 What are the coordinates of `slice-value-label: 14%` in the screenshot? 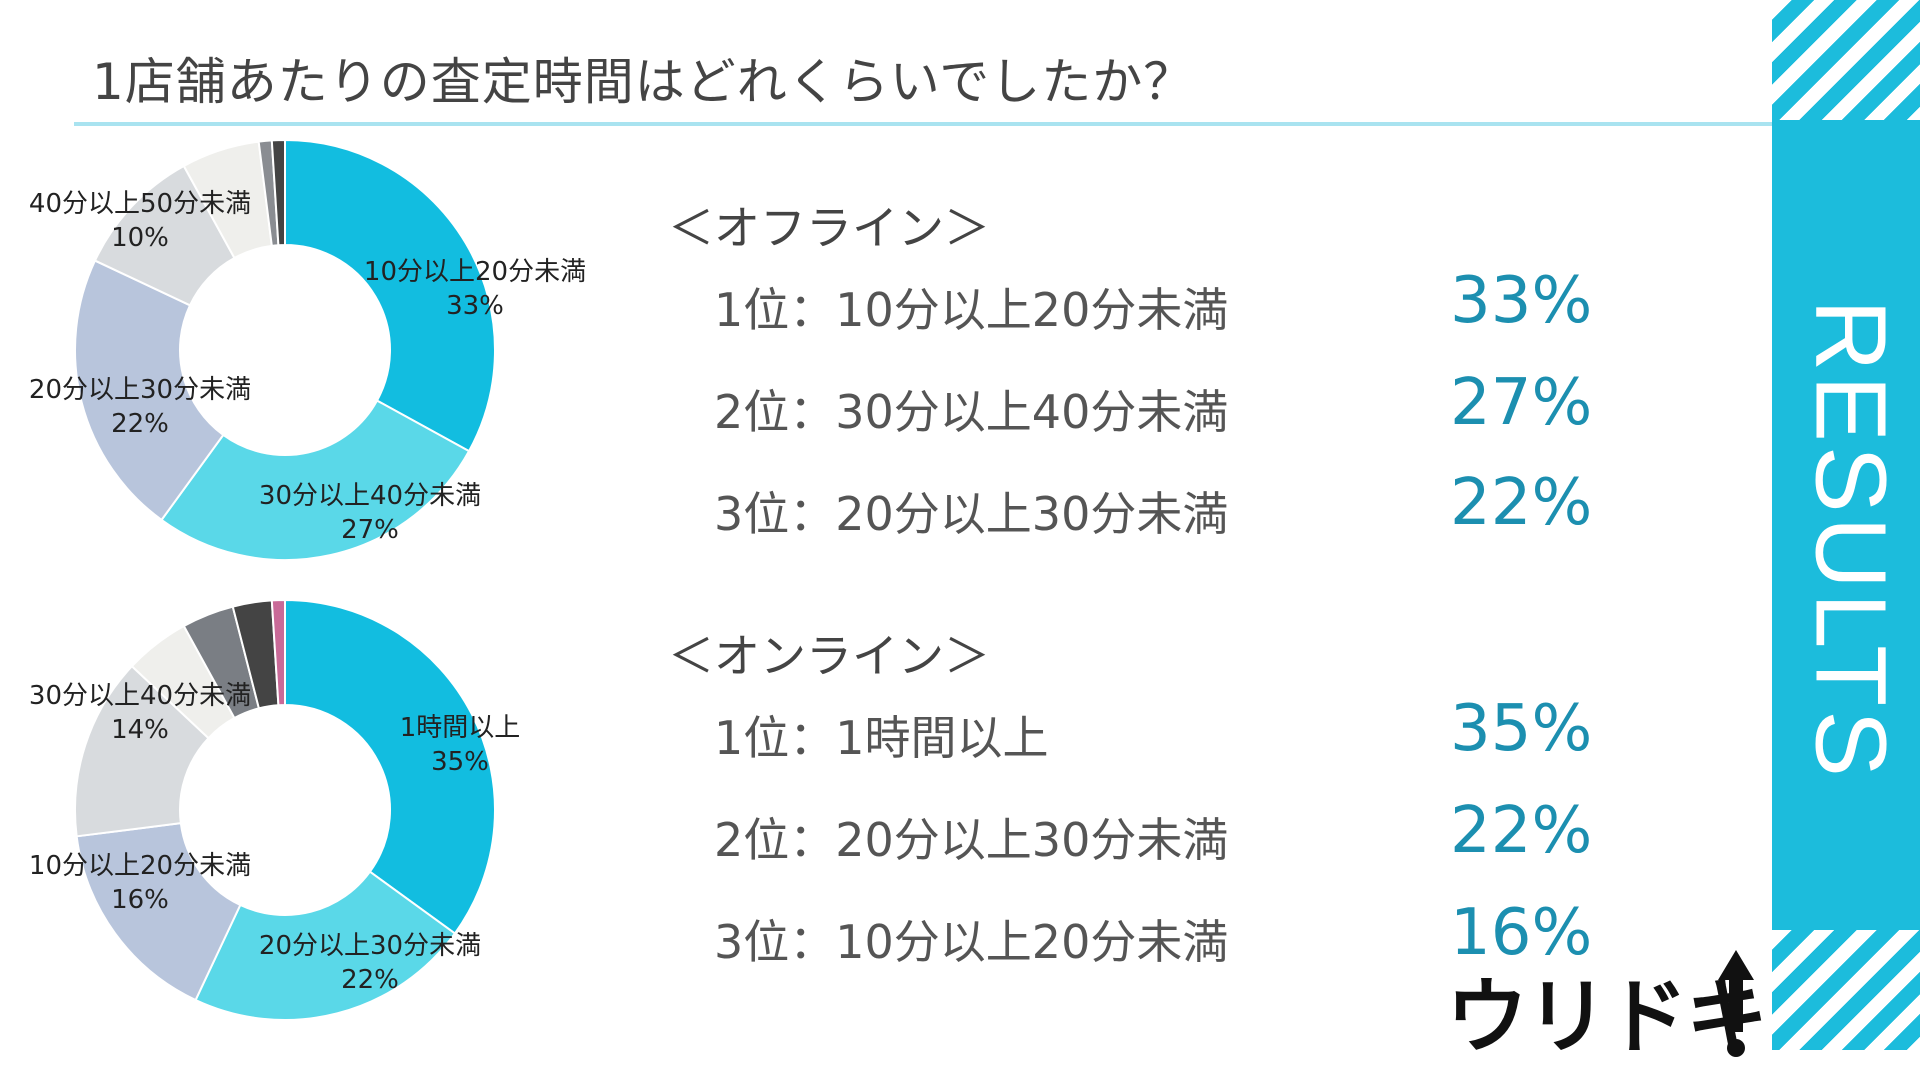 It's located at (140, 730).